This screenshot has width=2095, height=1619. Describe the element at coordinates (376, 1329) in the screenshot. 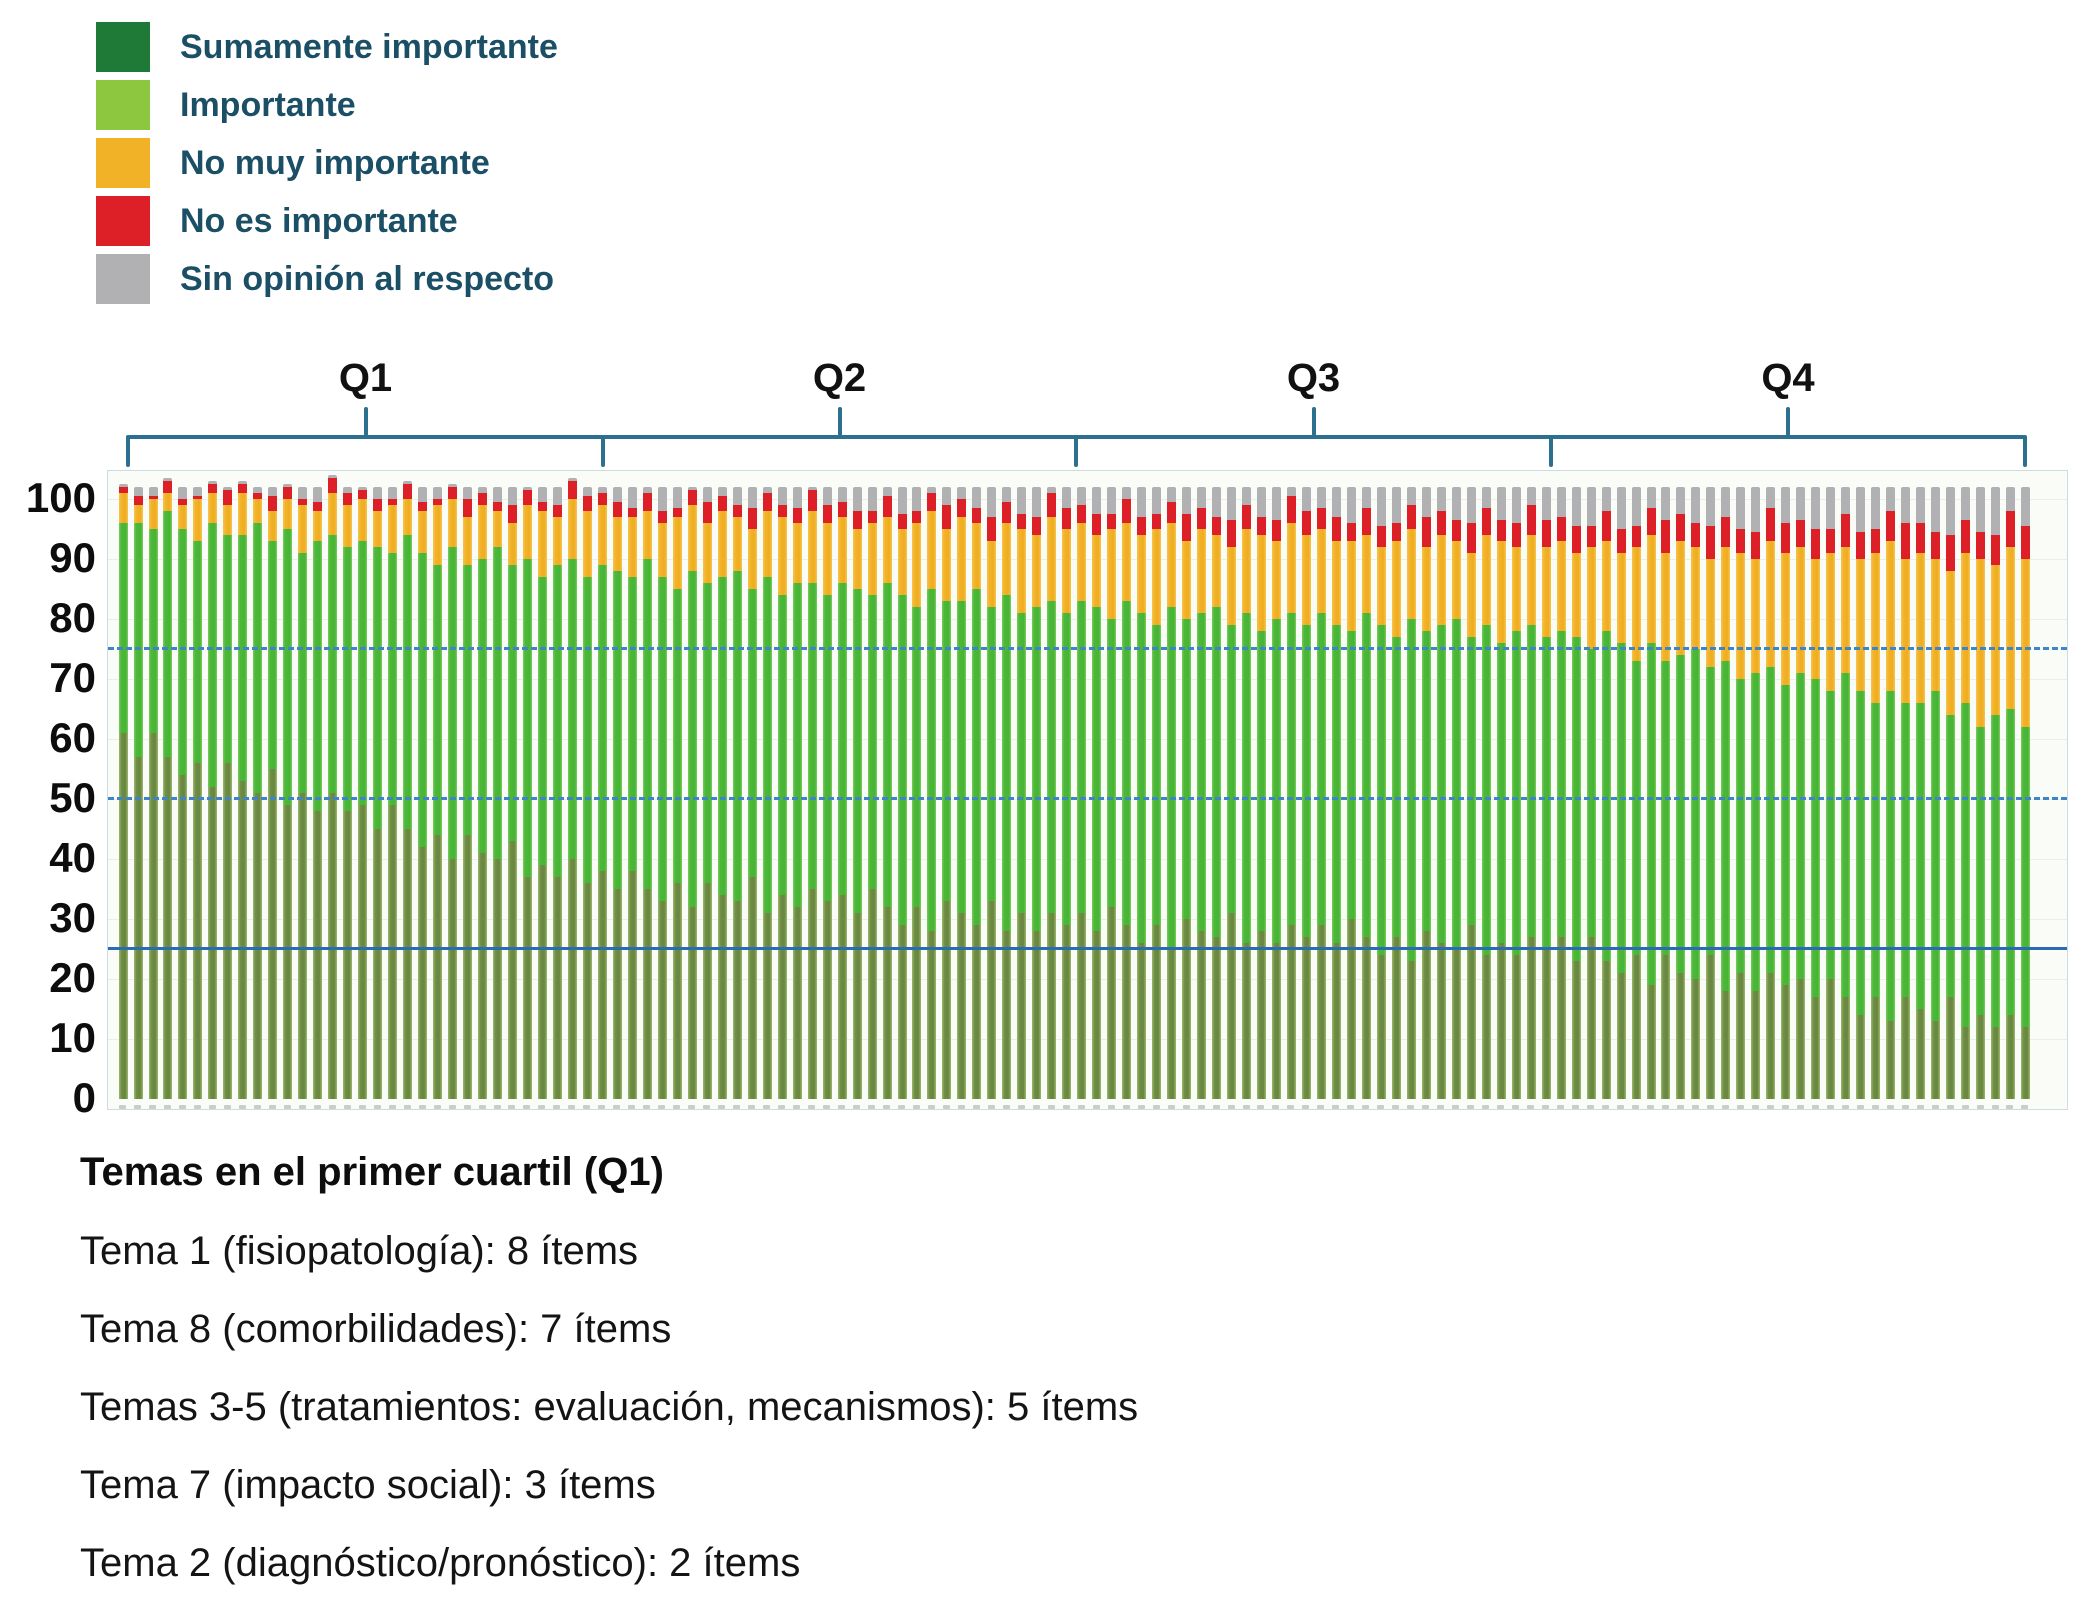

I see `note-line: Tema 8 (comorbilidades): 7 ítems` at that location.